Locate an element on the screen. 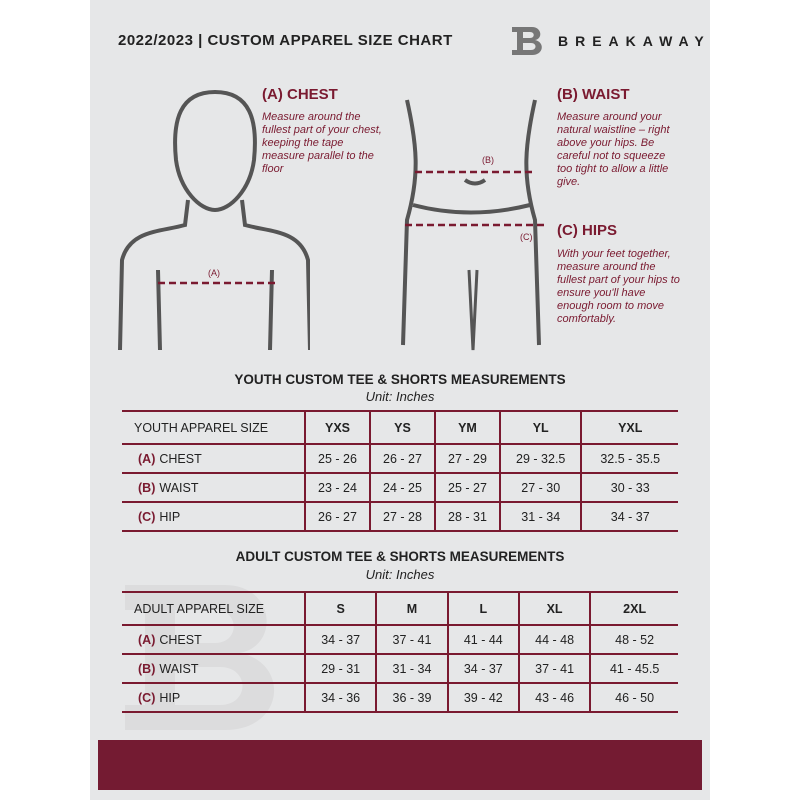  adult-table-unit: Unit: Inches is located at coordinates (400, 574).